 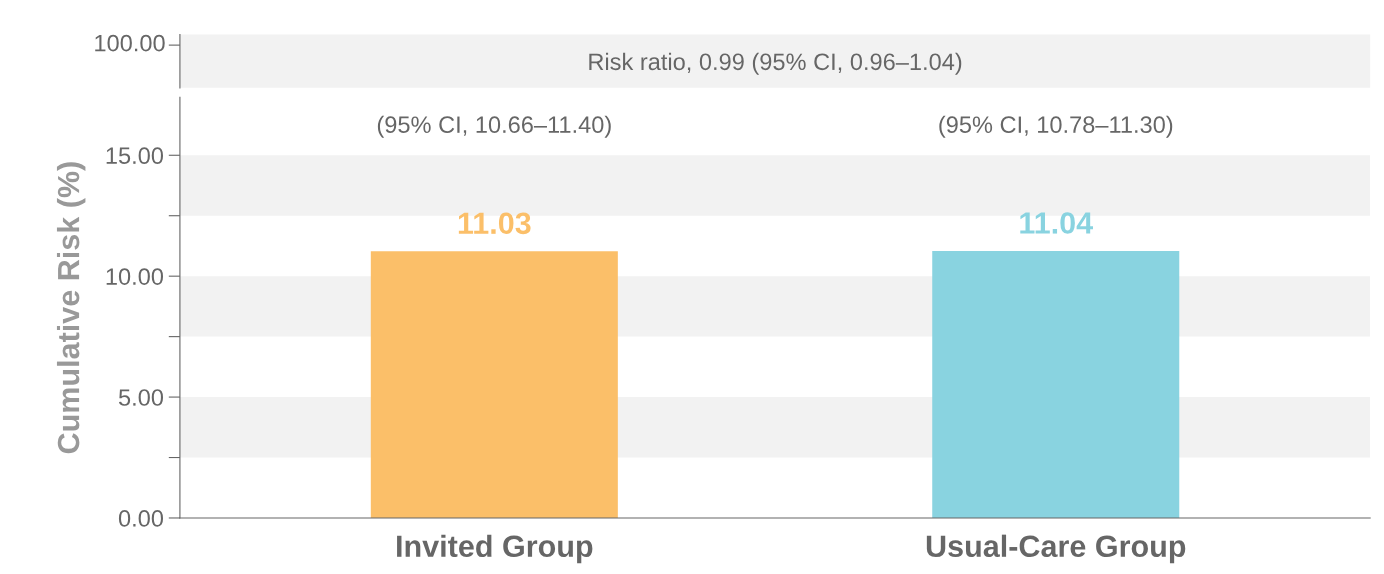 What do you see at coordinates (775, 63) in the screenshot?
I see `text: Risk ratio, 0.99 (95% CI, 0.96–1.04)` at bounding box center [775, 63].